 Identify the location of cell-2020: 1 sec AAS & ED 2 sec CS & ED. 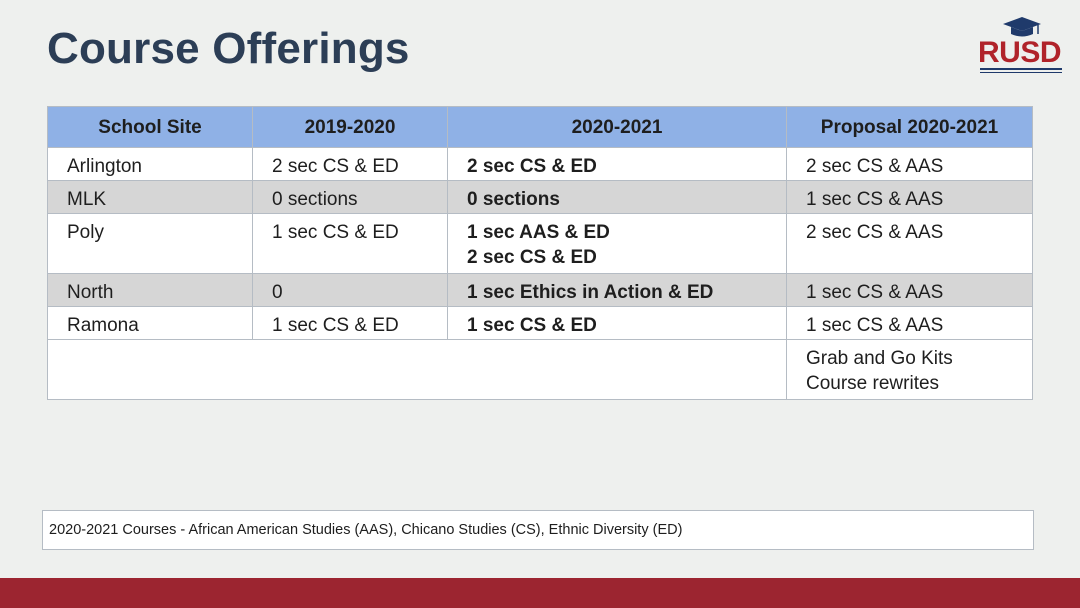
(617, 243).